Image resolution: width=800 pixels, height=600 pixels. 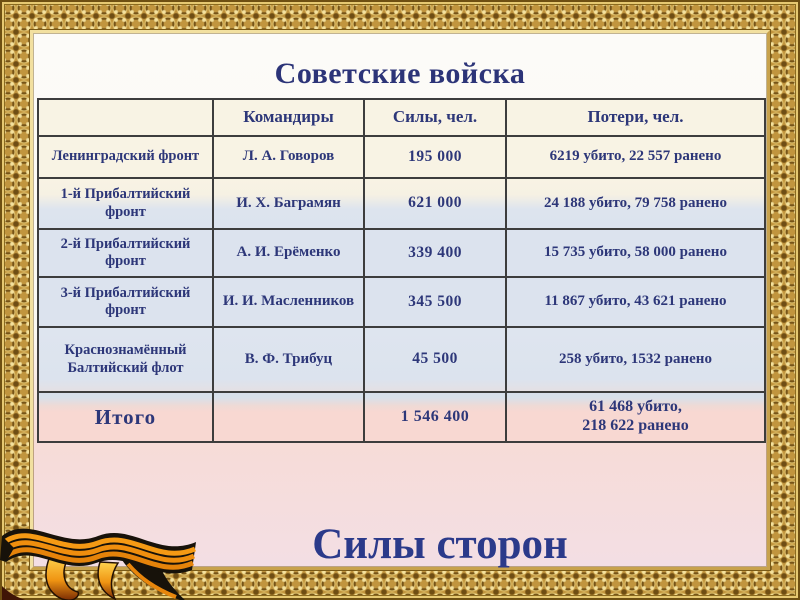 What do you see at coordinates (98, 564) in the screenshot?
I see `st-george-ribbon-icon` at bounding box center [98, 564].